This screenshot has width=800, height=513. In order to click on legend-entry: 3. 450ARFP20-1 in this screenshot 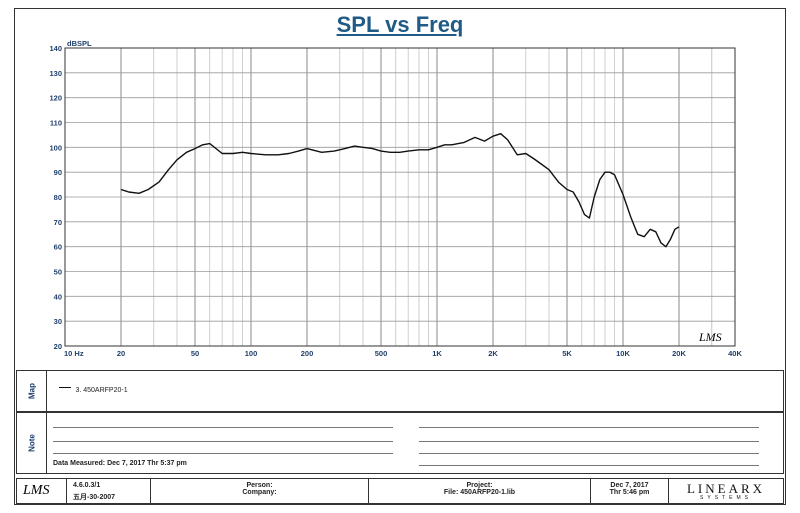, I will do `click(93, 388)`.